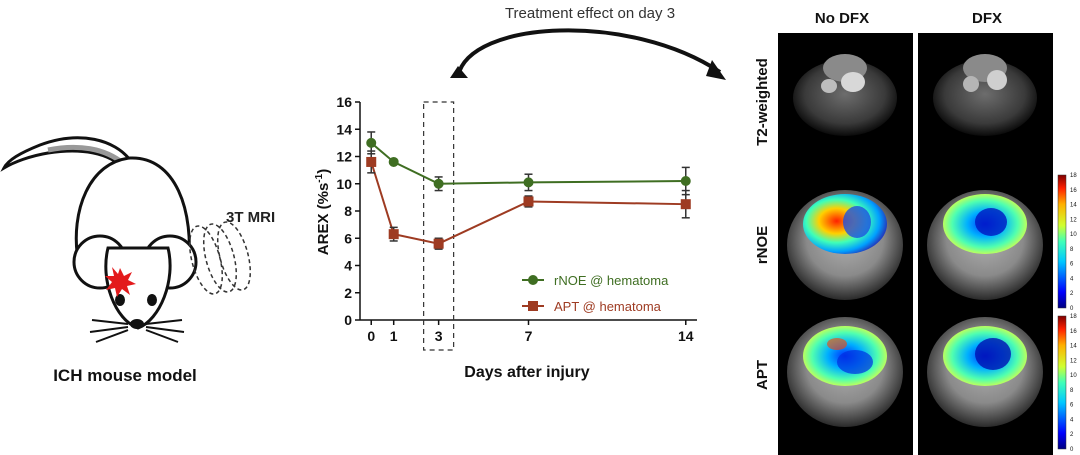 Image resolution: width=1080 pixels, height=455 pixels. I want to click on day3-highlight-rect, so click(439, 226).